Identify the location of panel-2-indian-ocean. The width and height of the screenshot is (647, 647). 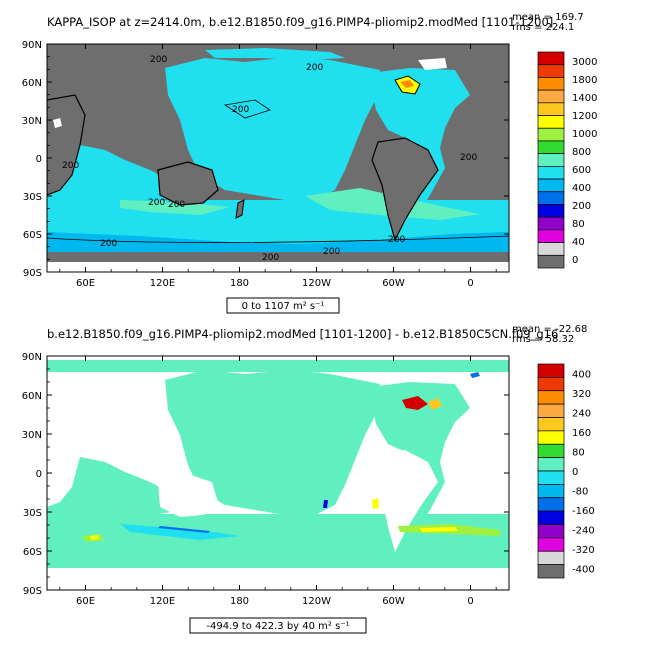
(118, 484).